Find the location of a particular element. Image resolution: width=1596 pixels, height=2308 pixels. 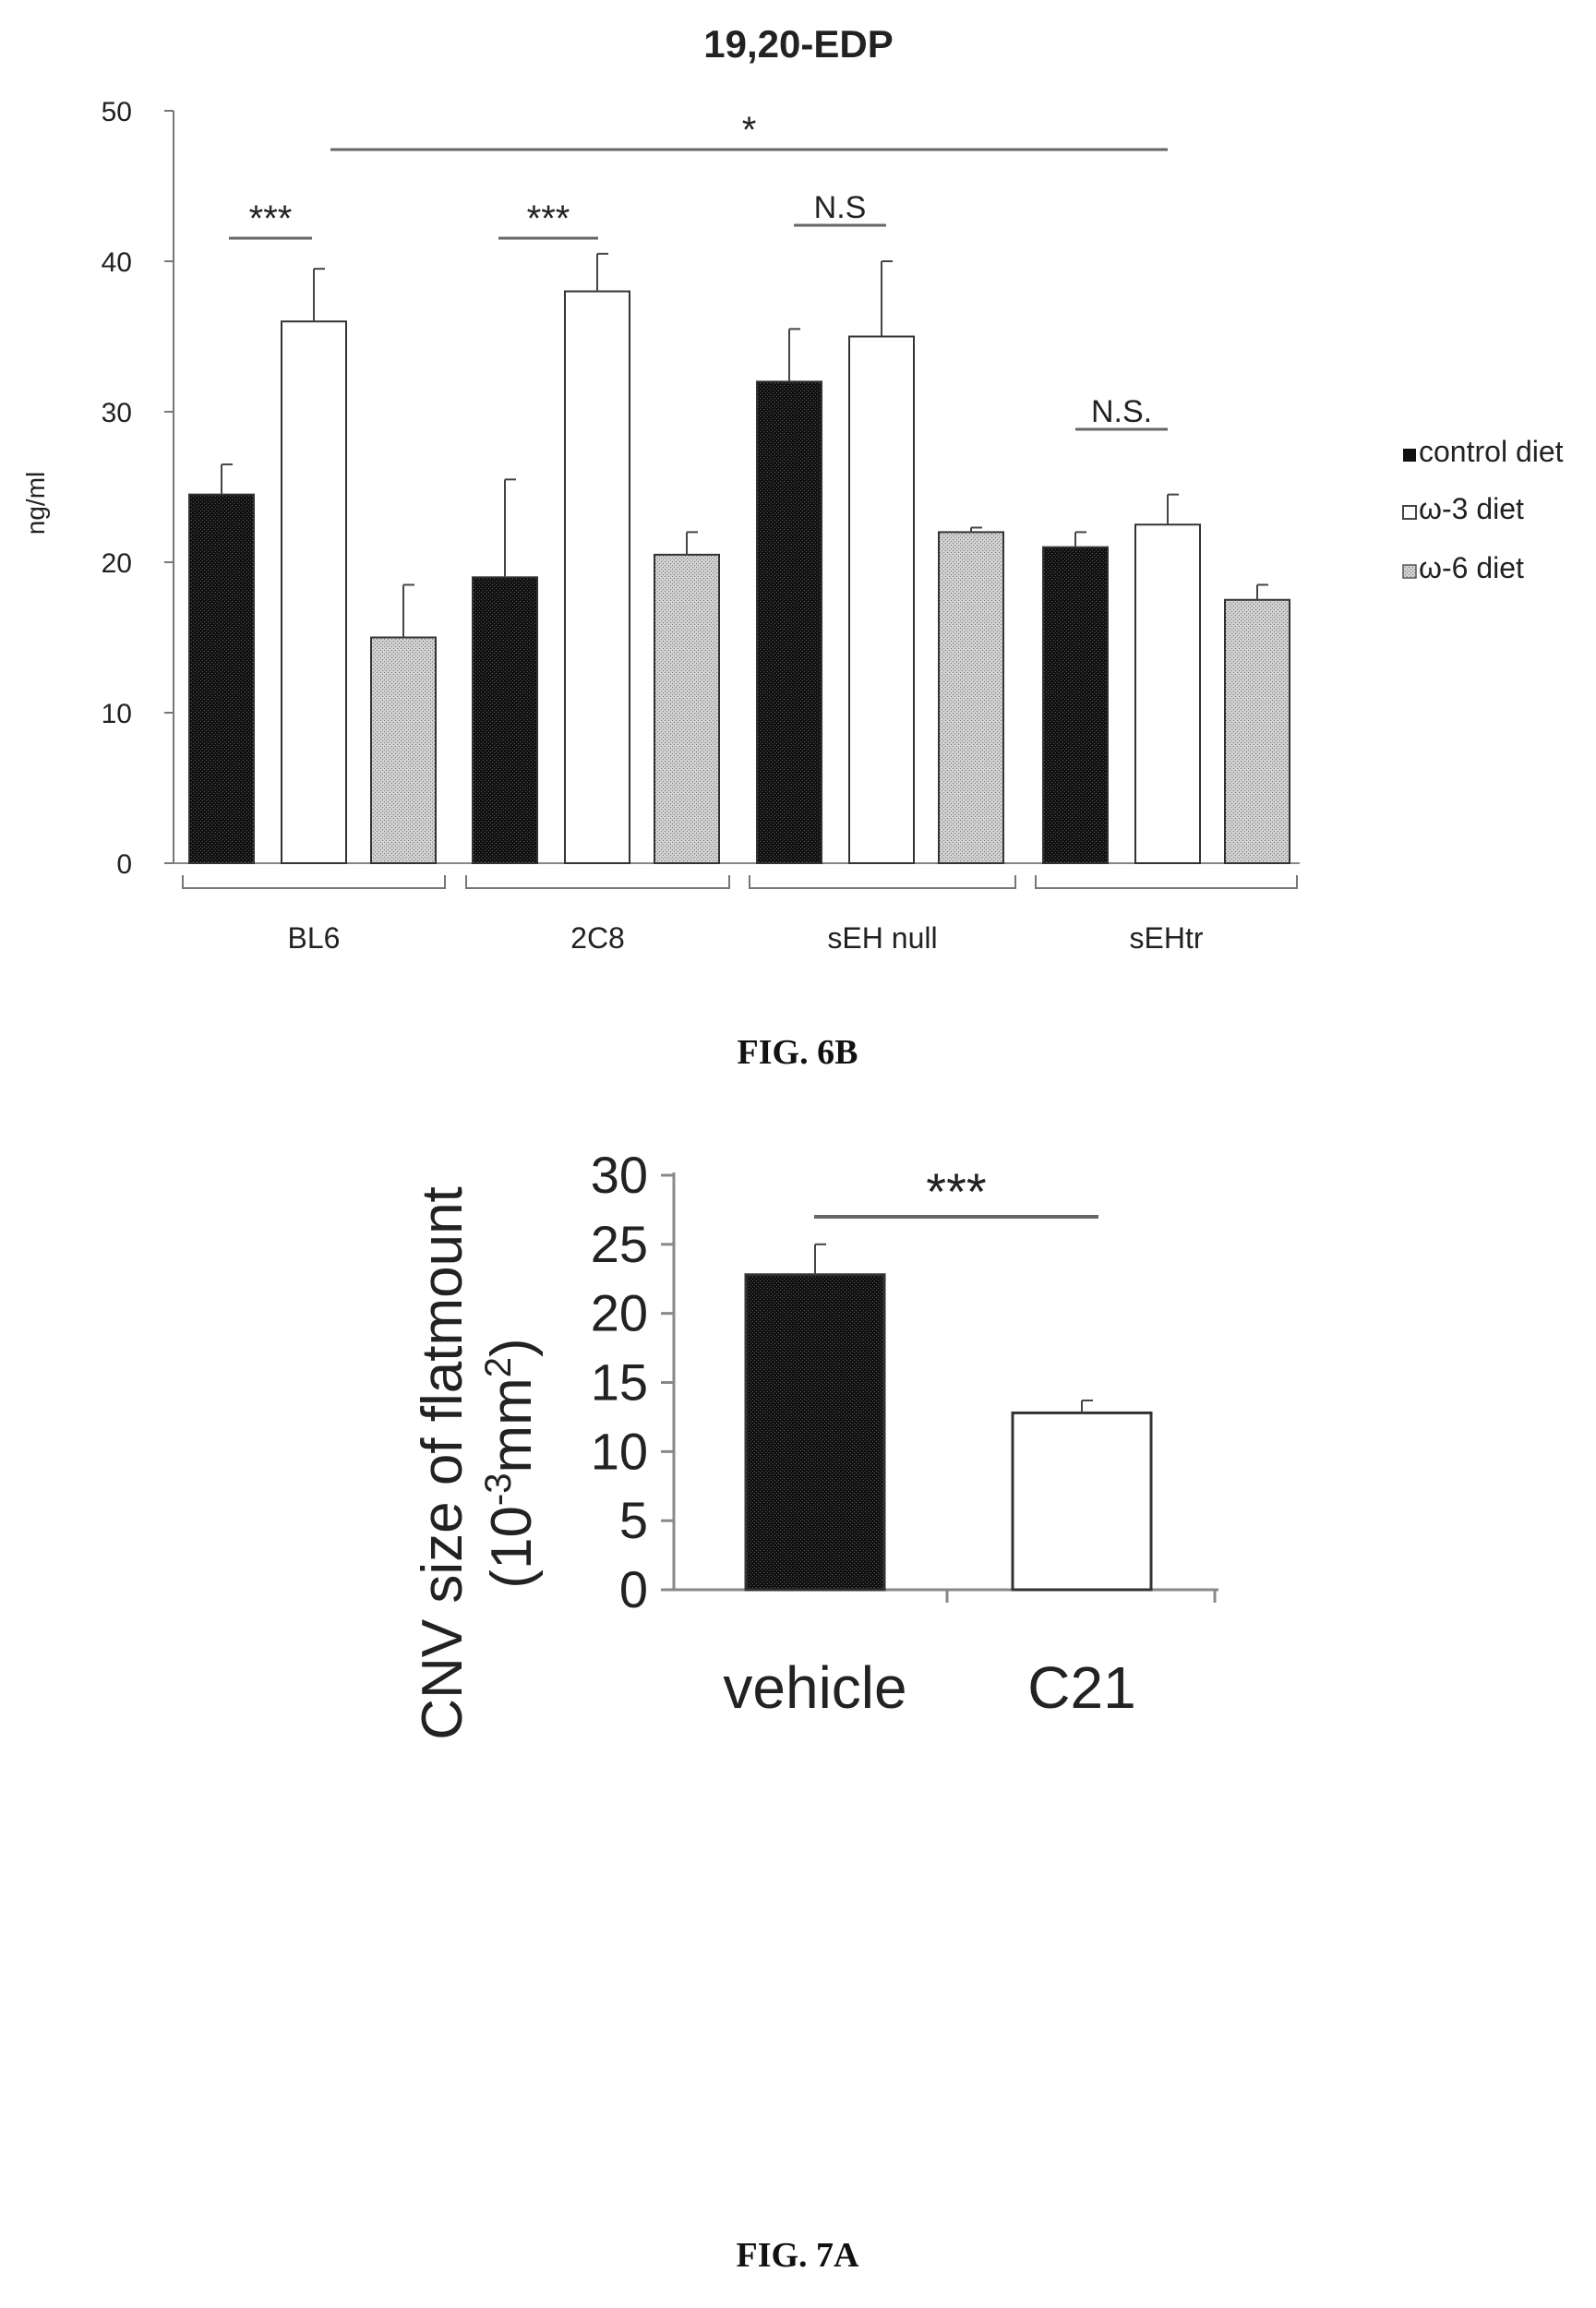

bar-seh-null-control is located at coordinates (789, 622).